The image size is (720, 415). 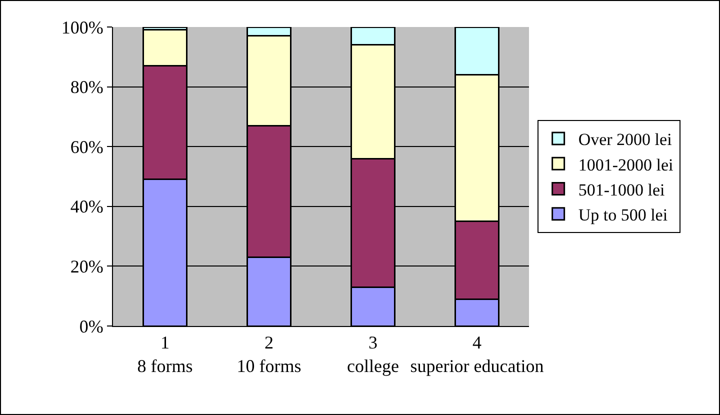 What do you see at coordinates (623, 214) in the screenshot?
I see `legend-label: Up to 500 lei` at bounding box center [623, 214].